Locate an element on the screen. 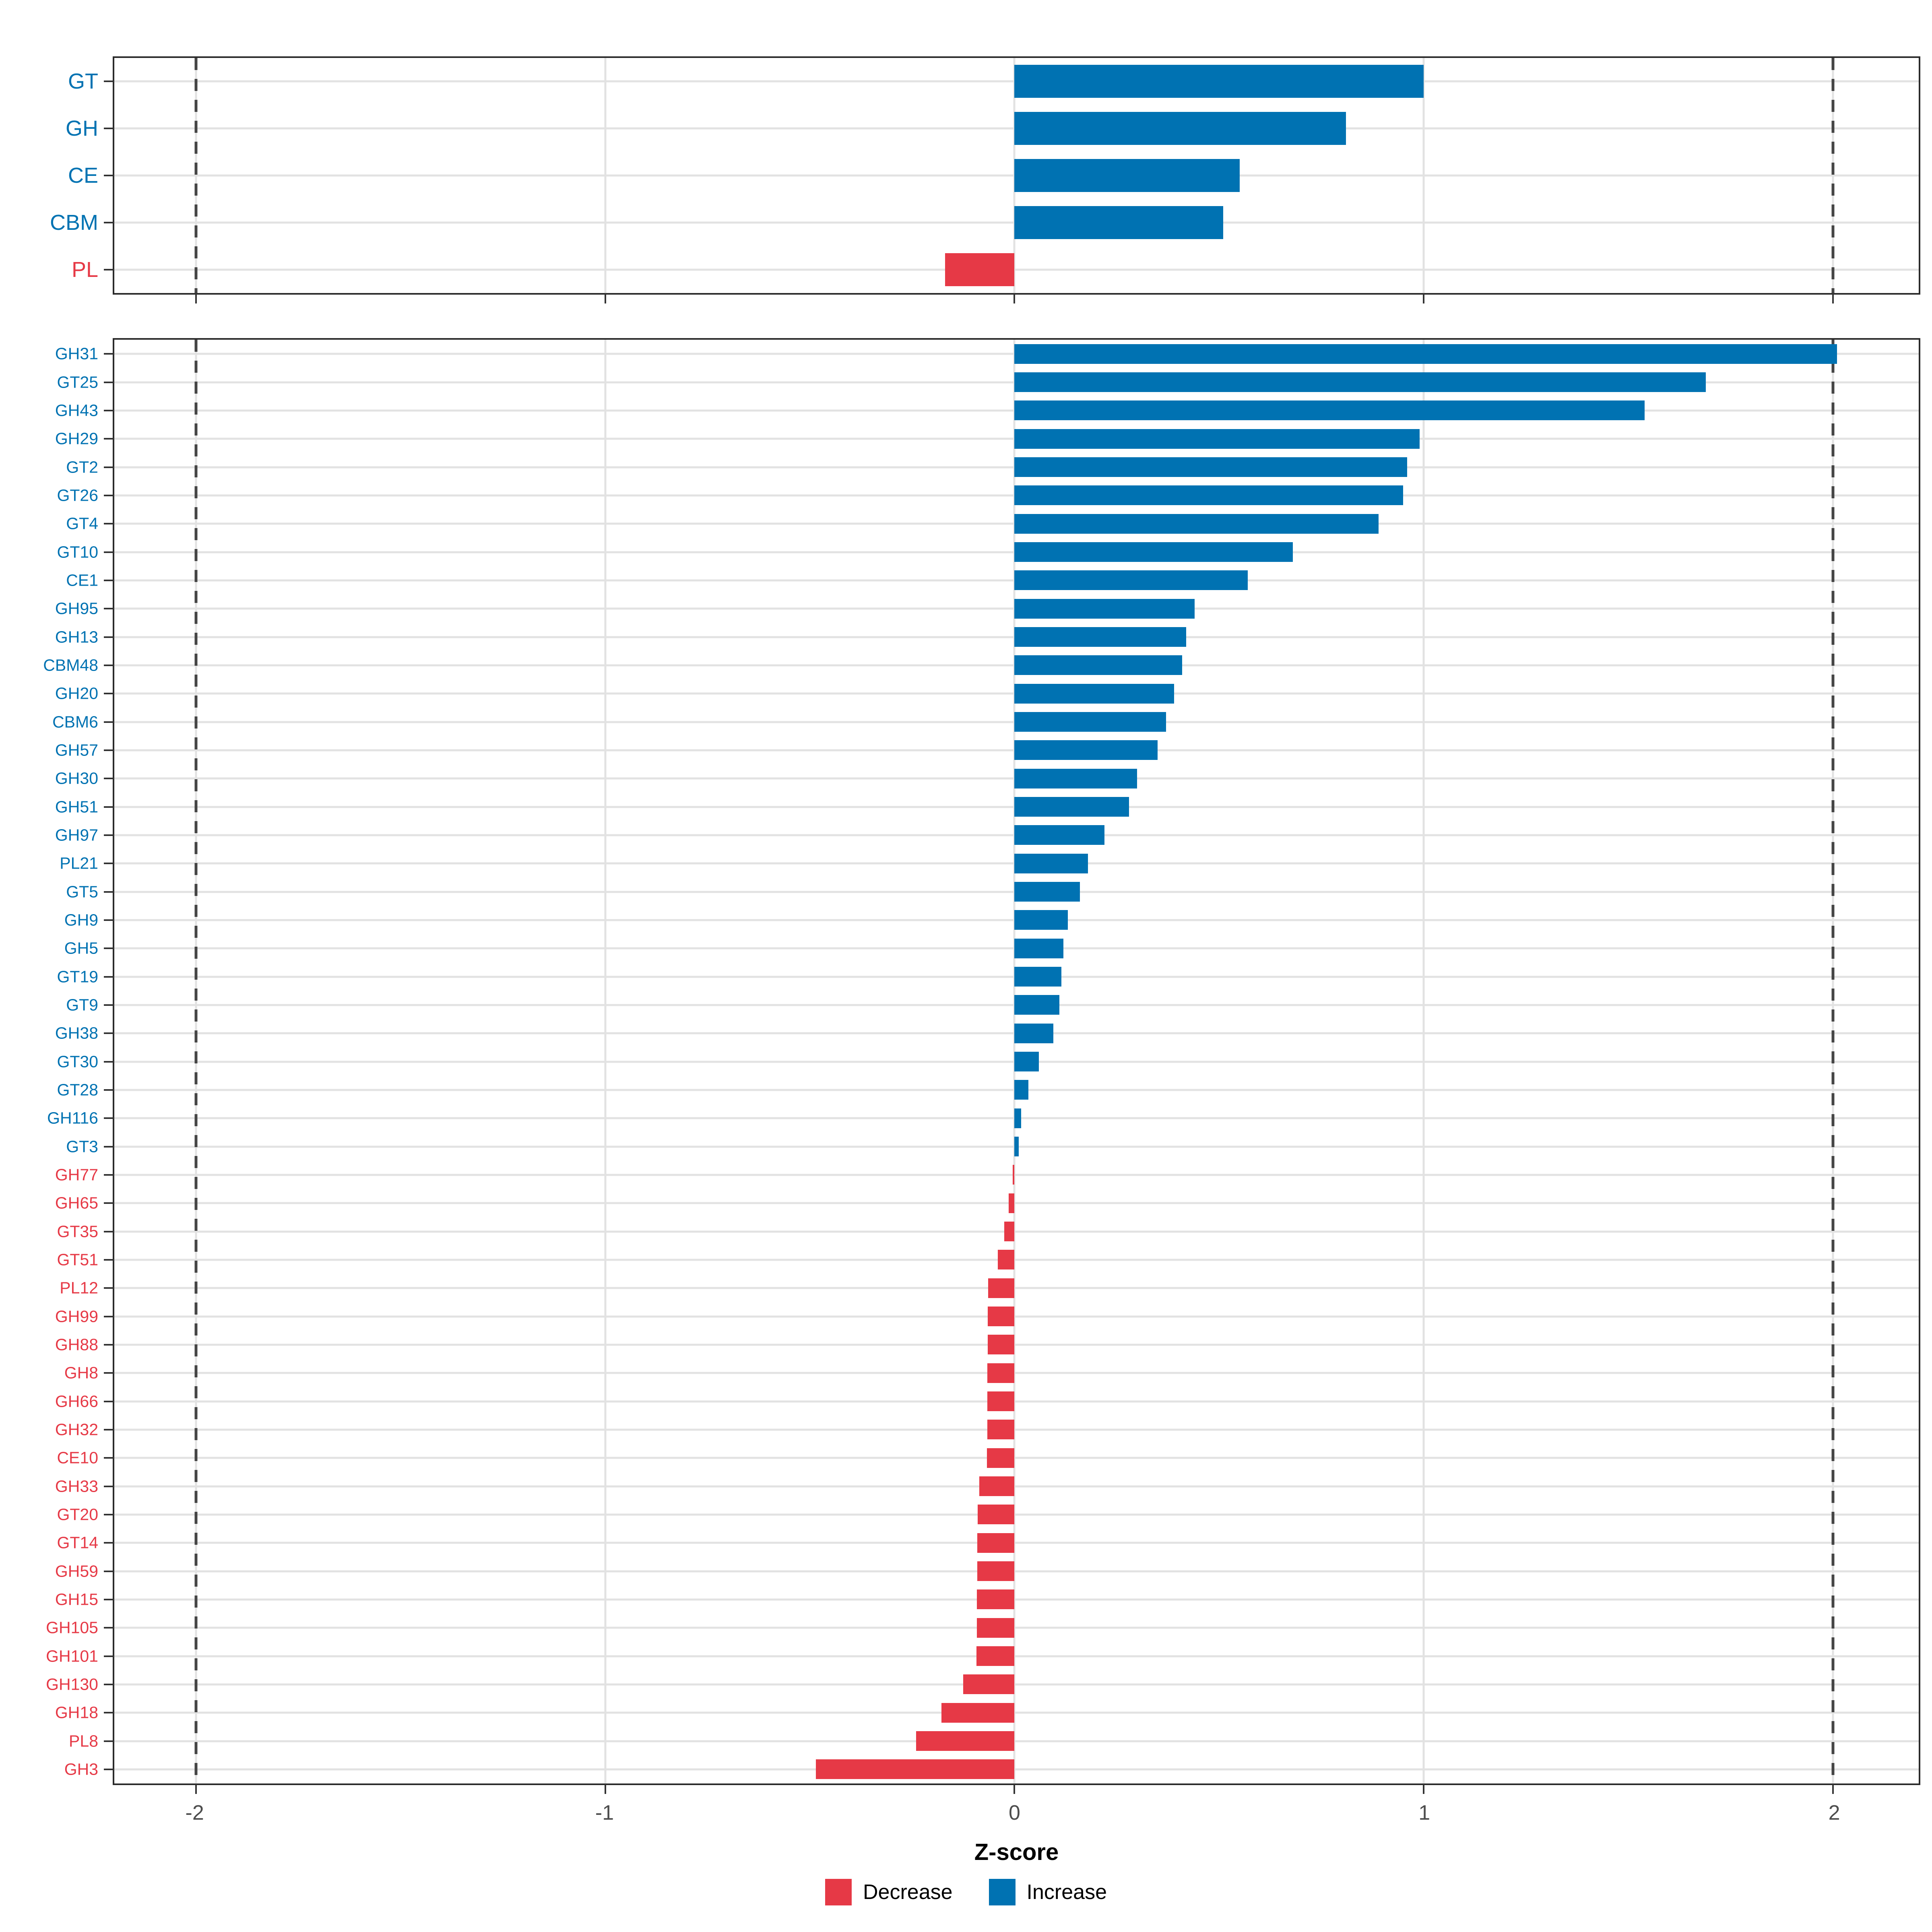 This screenshot has height=1932, width=1932. y-axis-label: PL21 is located at coordinates (79, 863).